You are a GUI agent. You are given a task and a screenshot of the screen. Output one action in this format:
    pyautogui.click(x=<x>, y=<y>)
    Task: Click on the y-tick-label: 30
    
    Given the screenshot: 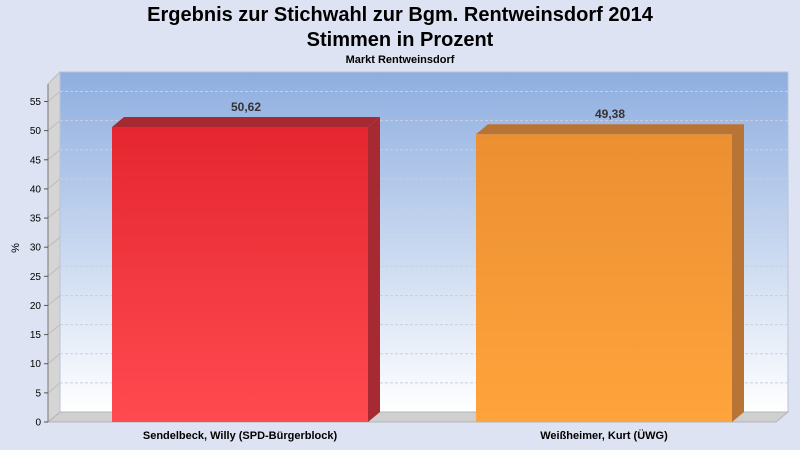 What is the action you would take?
    pyautogui.click(x=36, y=248)
    